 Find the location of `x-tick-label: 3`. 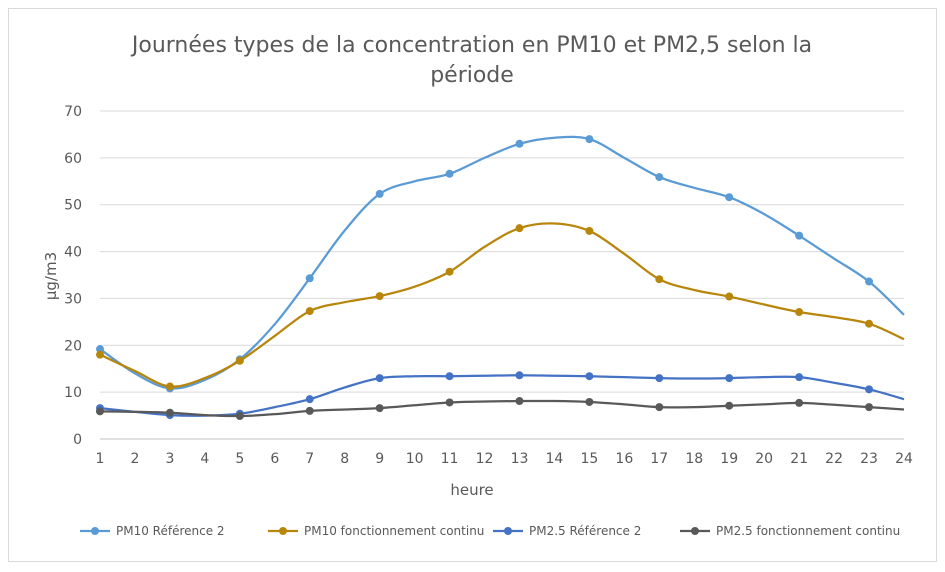

x-tick-label: 3 is located at coordinates (169, 459).